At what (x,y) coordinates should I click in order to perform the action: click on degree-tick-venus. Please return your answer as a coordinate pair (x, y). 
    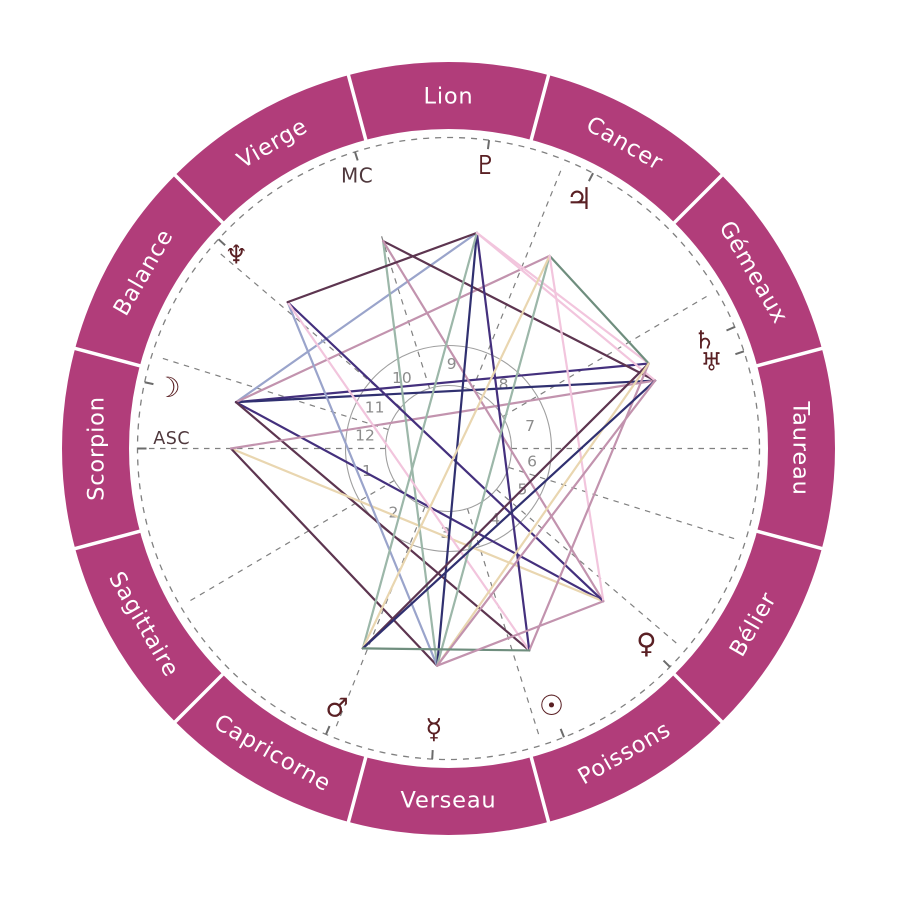
    Looking at the image, I should click on (666, 663).